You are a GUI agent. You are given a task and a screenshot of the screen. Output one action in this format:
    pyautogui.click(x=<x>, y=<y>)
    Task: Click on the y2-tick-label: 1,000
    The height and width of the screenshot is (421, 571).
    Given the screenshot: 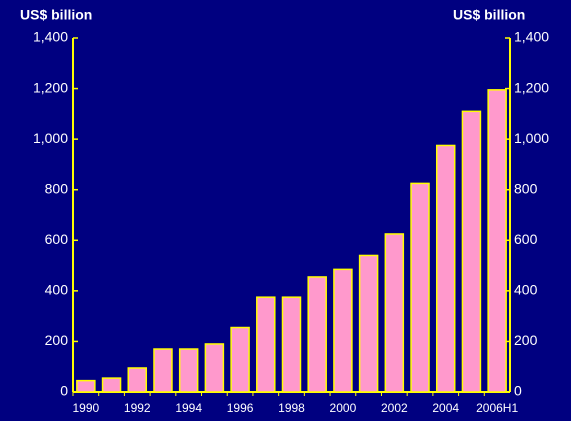 What is the action you would take?
    pyautogui.click(x=531, y=138)
    